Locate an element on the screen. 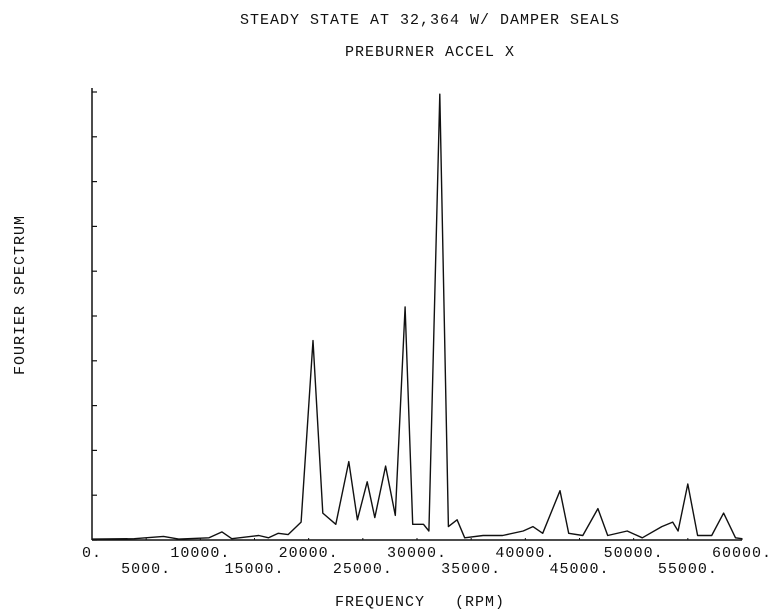 The height and width of the screenshot is (612, 775). x-tick-label: 20000. is located at coordinates (309, 553).